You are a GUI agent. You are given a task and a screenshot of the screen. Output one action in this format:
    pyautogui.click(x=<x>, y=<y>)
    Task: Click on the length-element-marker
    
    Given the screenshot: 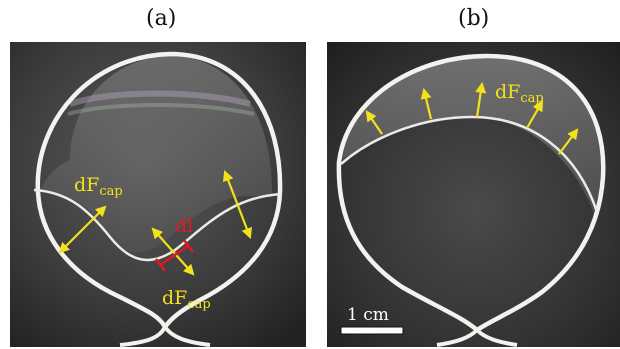 What is the action you would take?
    pyautogui.click(x=174, y=255)
    